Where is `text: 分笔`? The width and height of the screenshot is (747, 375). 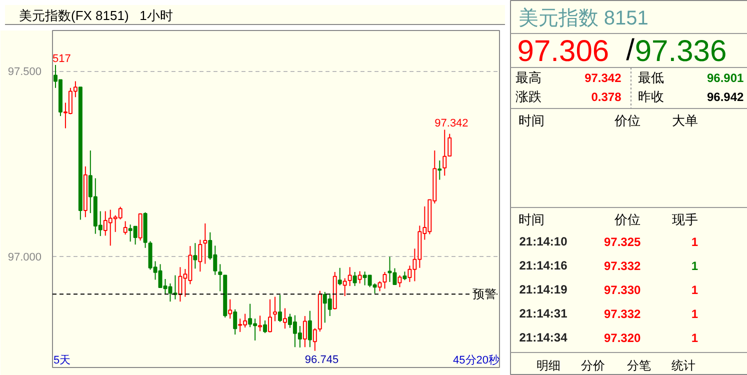
text: 分笔 is located at coordinates (638, 365).